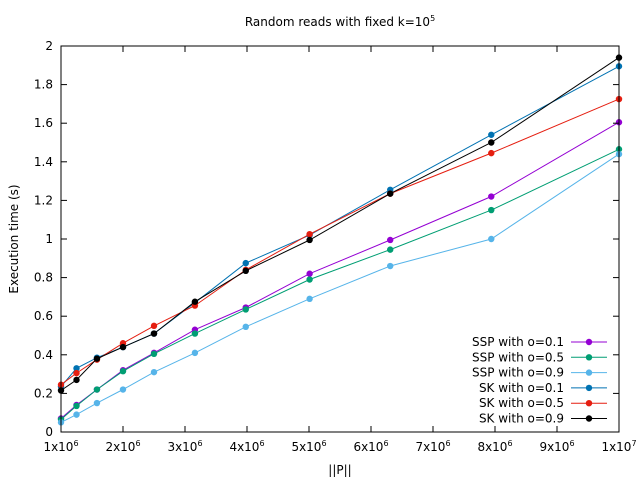  I want to click on y-tick-label: 1.2, so click(43, 200).